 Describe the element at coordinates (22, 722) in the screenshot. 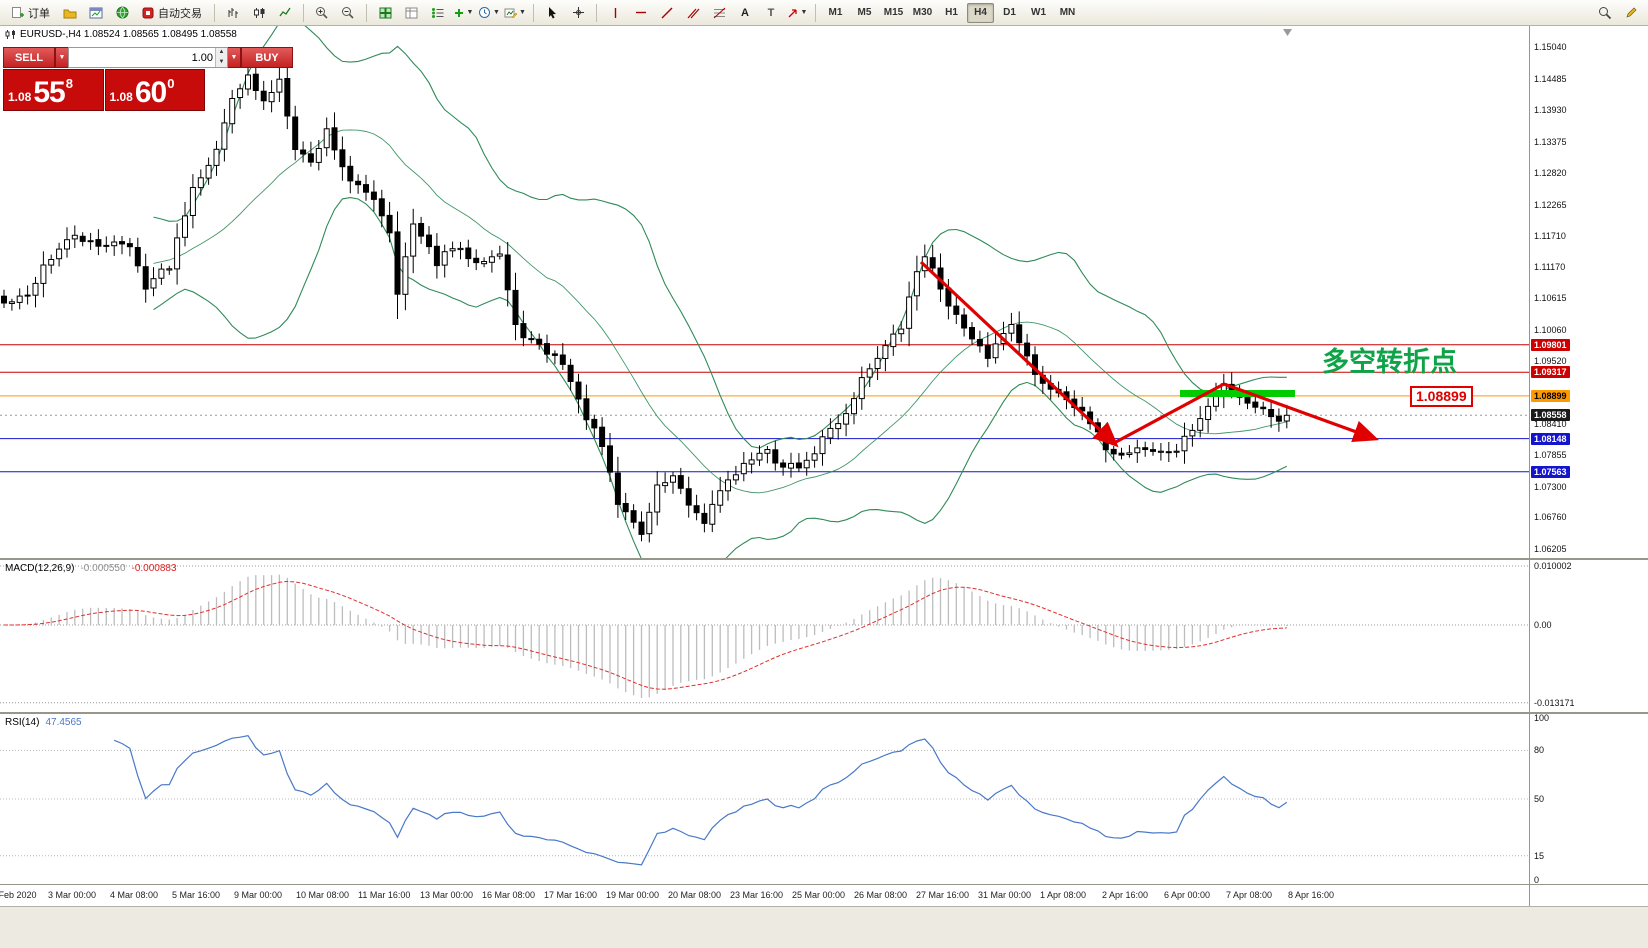

I see `rsi-label: RSI(14)` at that location.